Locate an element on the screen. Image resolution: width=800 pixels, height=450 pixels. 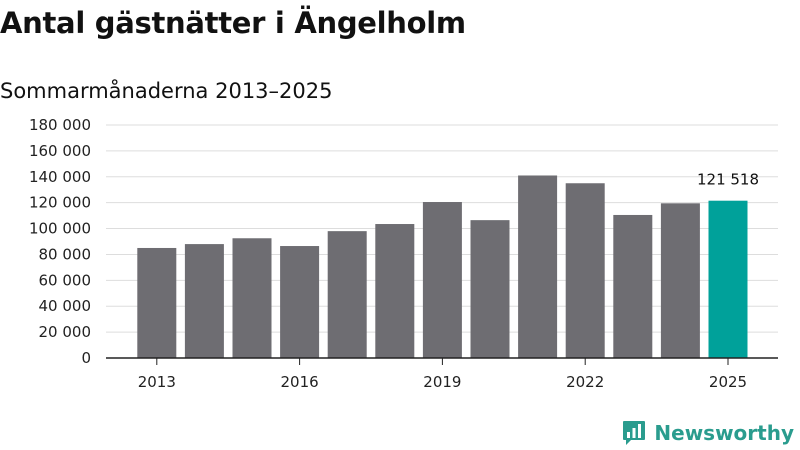
bar-2016 is located at coordinates (300, 302).